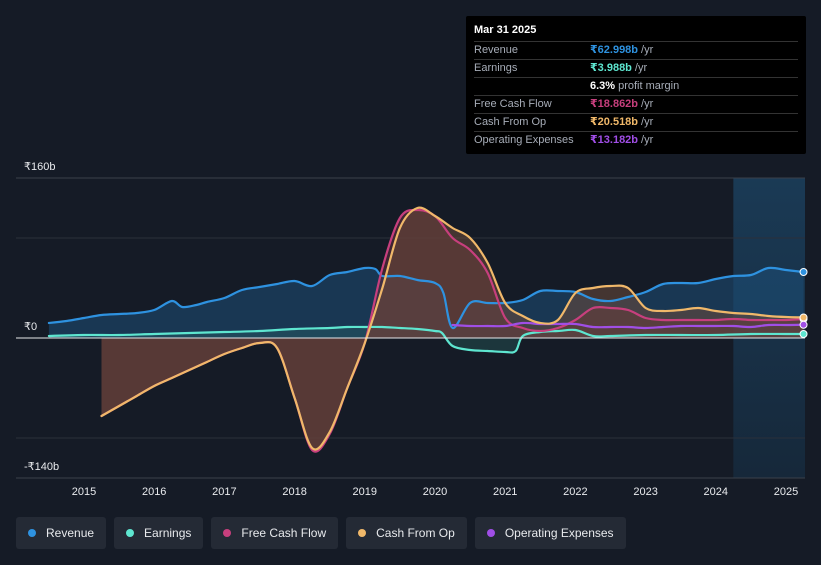  I want to click on tooltip-row-value: ₹18.862b, so click(614, 104).